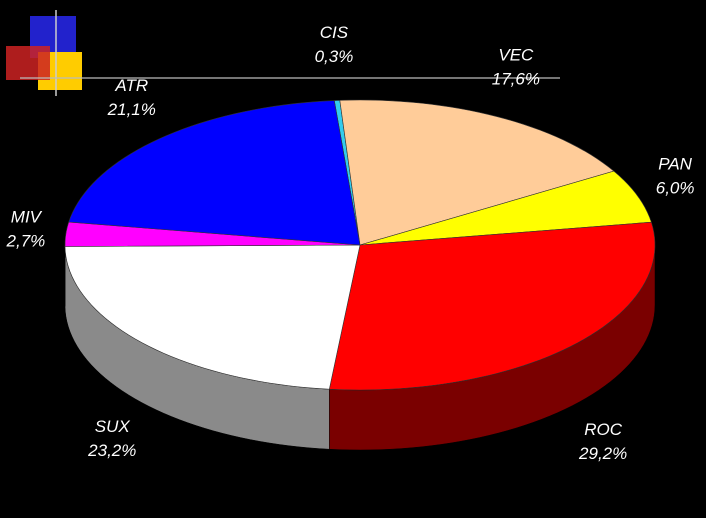 Image resolution: width=706 pixels, height=518 pixels. Describe the element at coordinates (28, 63) in the screenshot. I see `logo-square` at that location.